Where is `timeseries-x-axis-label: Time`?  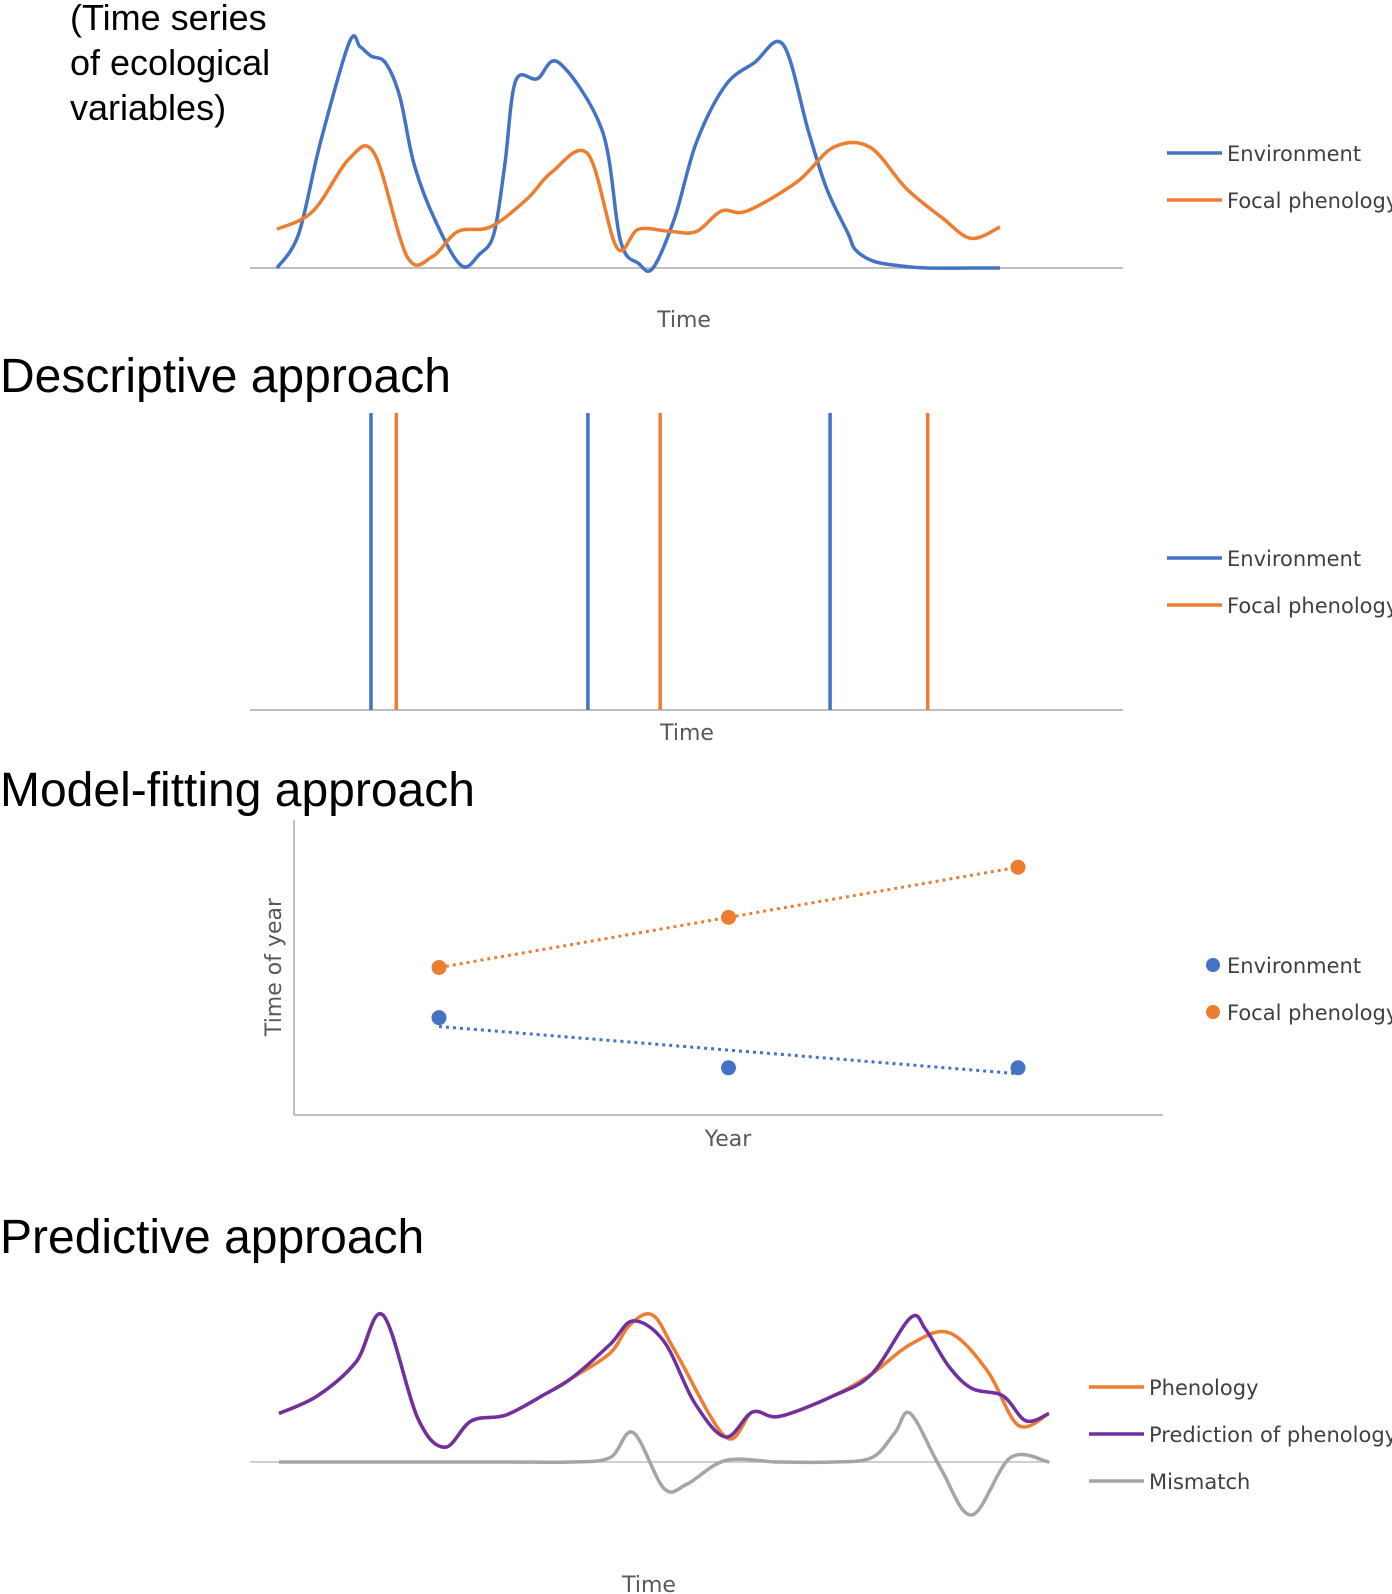 timeseries-x-axis-label: Time is located at coordinates (683, 320).